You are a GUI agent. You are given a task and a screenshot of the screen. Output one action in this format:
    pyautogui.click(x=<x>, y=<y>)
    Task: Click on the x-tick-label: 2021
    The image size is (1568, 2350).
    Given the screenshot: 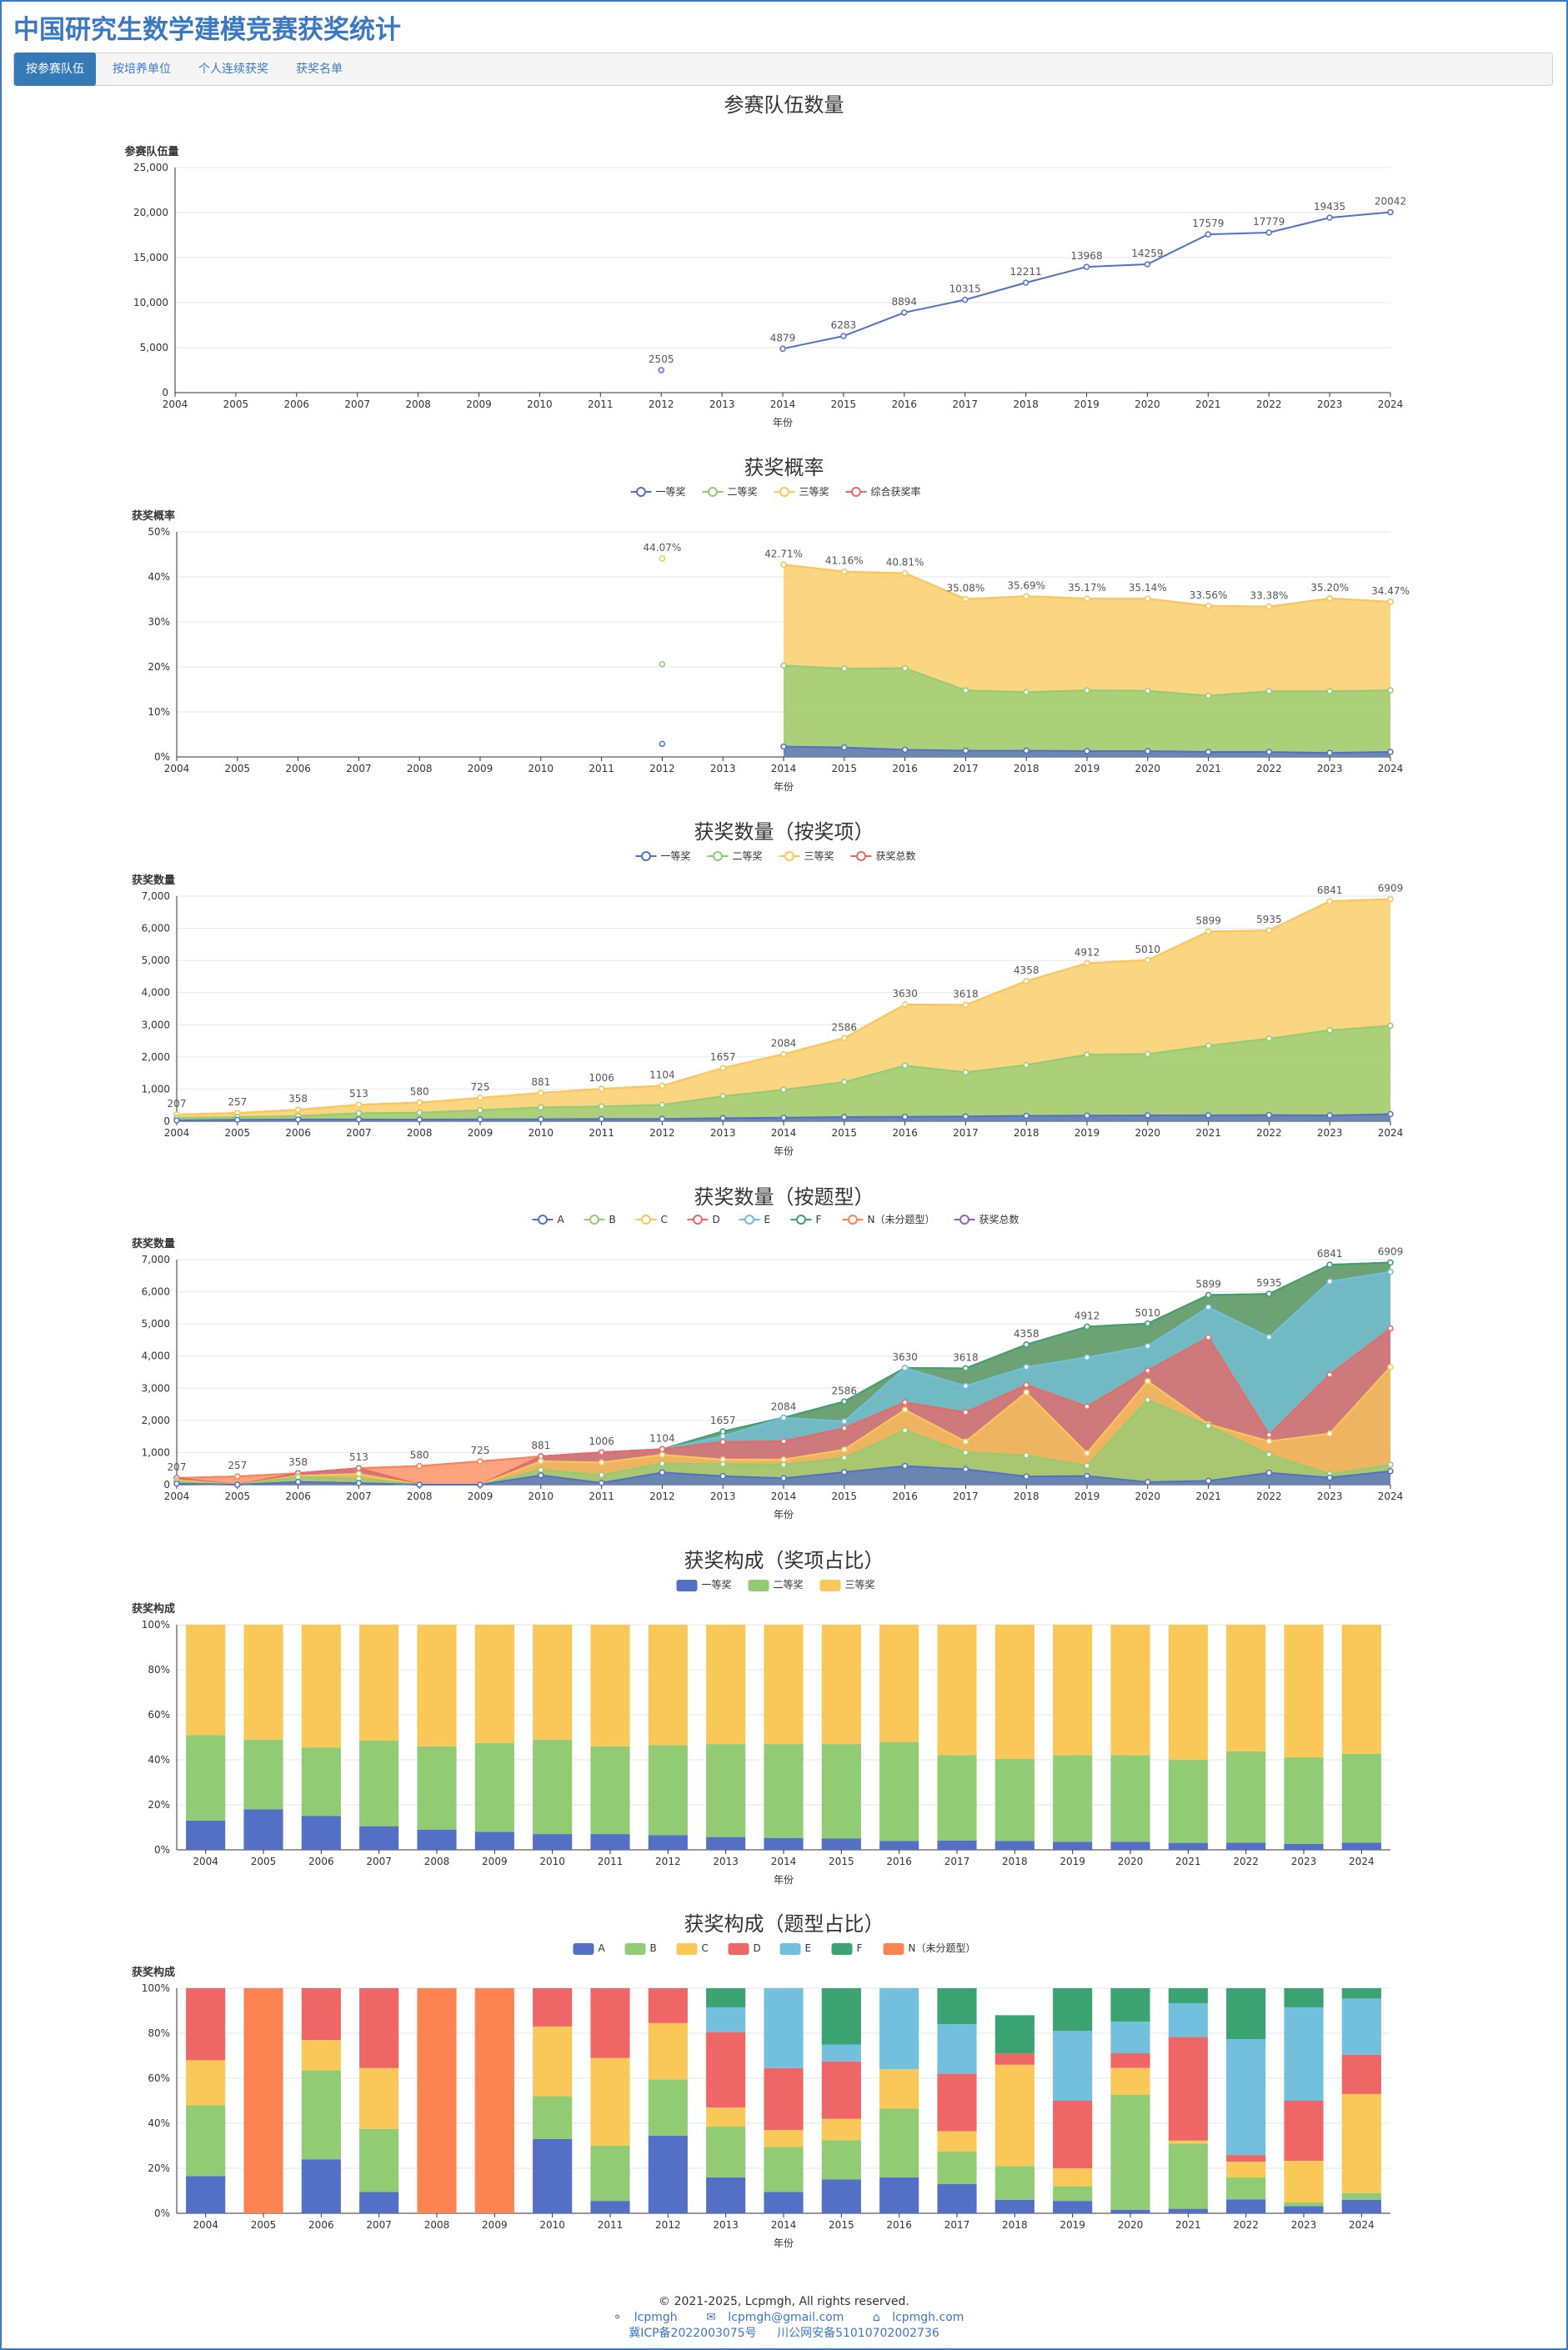 What is the action you would take?
    pyautogui.click(x=1208, y=1133)
    